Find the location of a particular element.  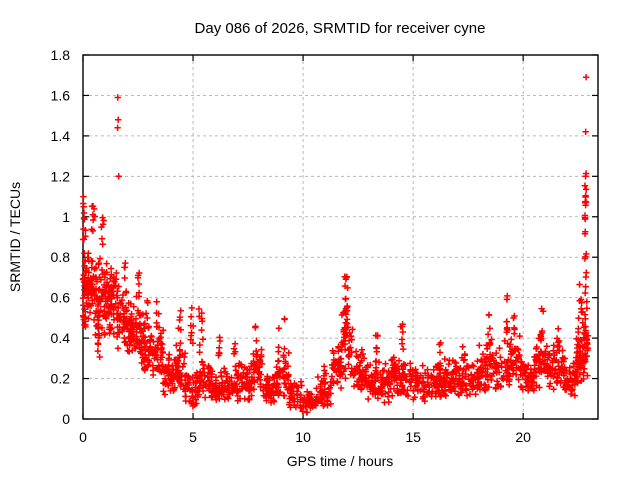

x-tick-label: 0 is located at coordinates (83, 437).